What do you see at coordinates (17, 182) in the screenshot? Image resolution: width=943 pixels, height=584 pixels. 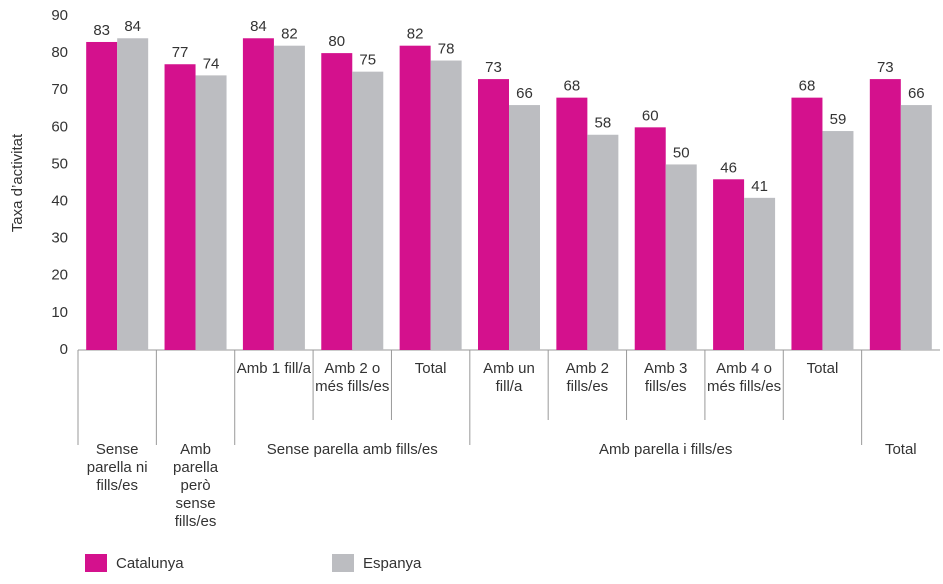 I see `y-axis-label: Taxa d’activitat` at bounding box center [17, 182].